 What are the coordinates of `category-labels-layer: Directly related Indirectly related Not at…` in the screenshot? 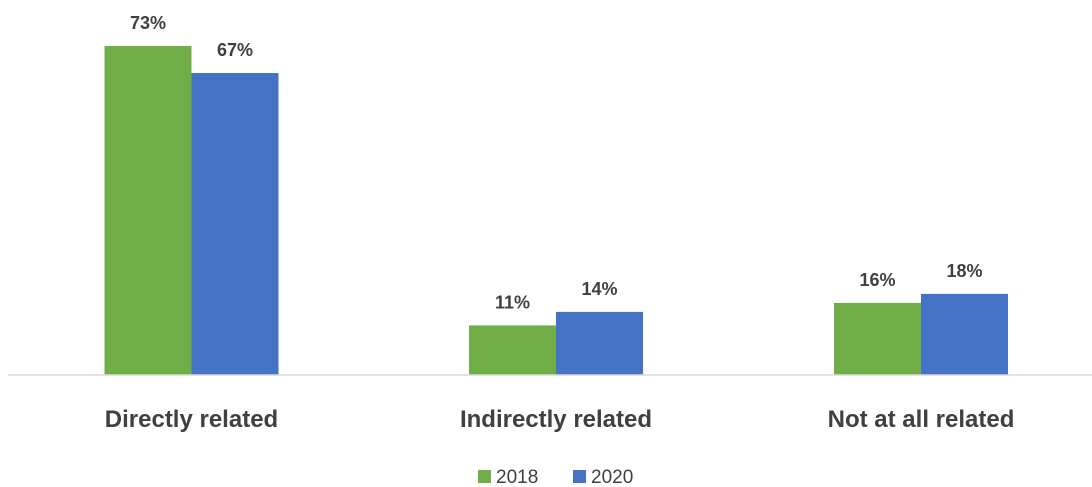 It's located at (560, 419).